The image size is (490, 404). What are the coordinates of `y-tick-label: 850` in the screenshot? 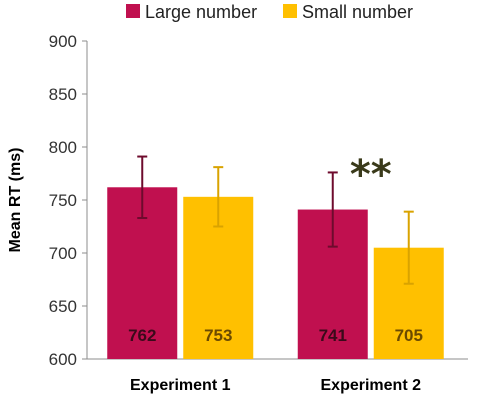 It's located at (63, 94).